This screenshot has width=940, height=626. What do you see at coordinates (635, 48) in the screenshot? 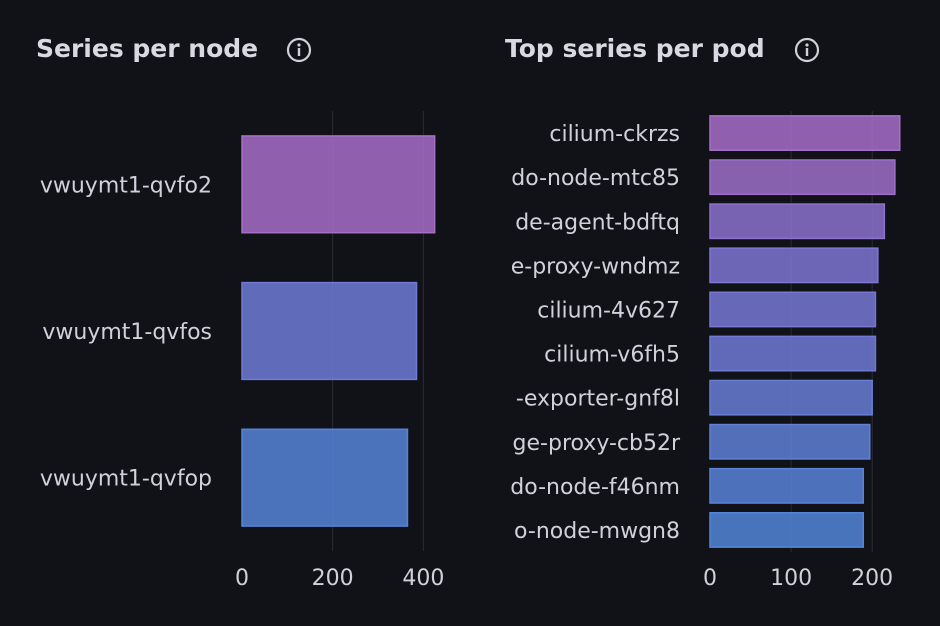
I see `panel-title: Top series per pod` at bounding box center [635, 48].